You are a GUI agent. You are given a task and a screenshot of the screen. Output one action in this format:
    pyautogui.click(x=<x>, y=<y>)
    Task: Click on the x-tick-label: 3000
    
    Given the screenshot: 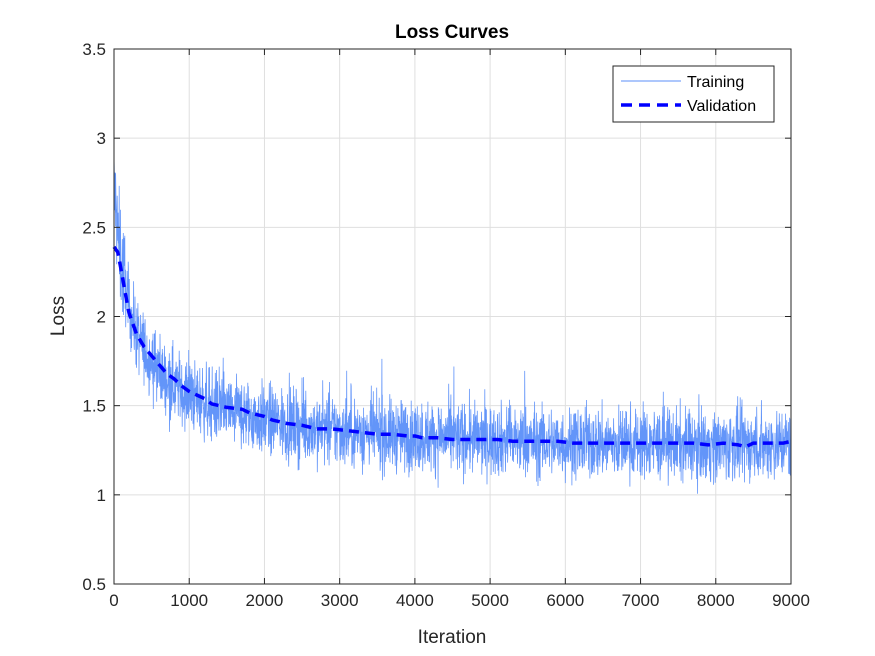 What is the action you would take?
    pyautogui.click(x=340, y=600)
    